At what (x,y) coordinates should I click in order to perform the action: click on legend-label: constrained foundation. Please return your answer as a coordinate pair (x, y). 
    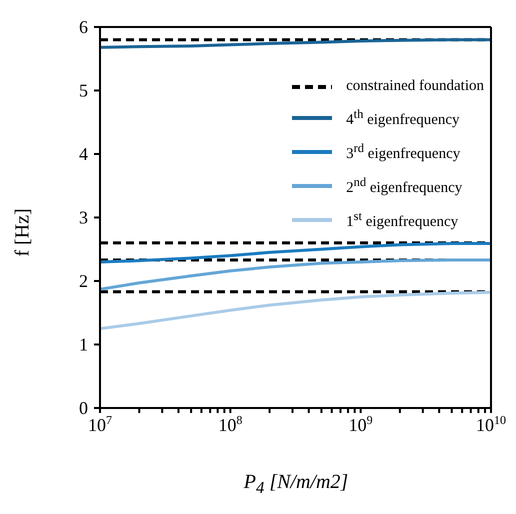
    Looking at the image, I should click on (415, 86).